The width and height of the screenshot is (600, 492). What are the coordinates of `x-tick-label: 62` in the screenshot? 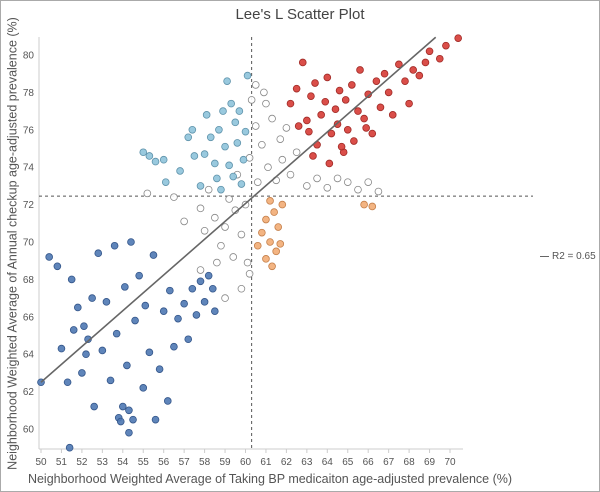 It's located at (287, 462).